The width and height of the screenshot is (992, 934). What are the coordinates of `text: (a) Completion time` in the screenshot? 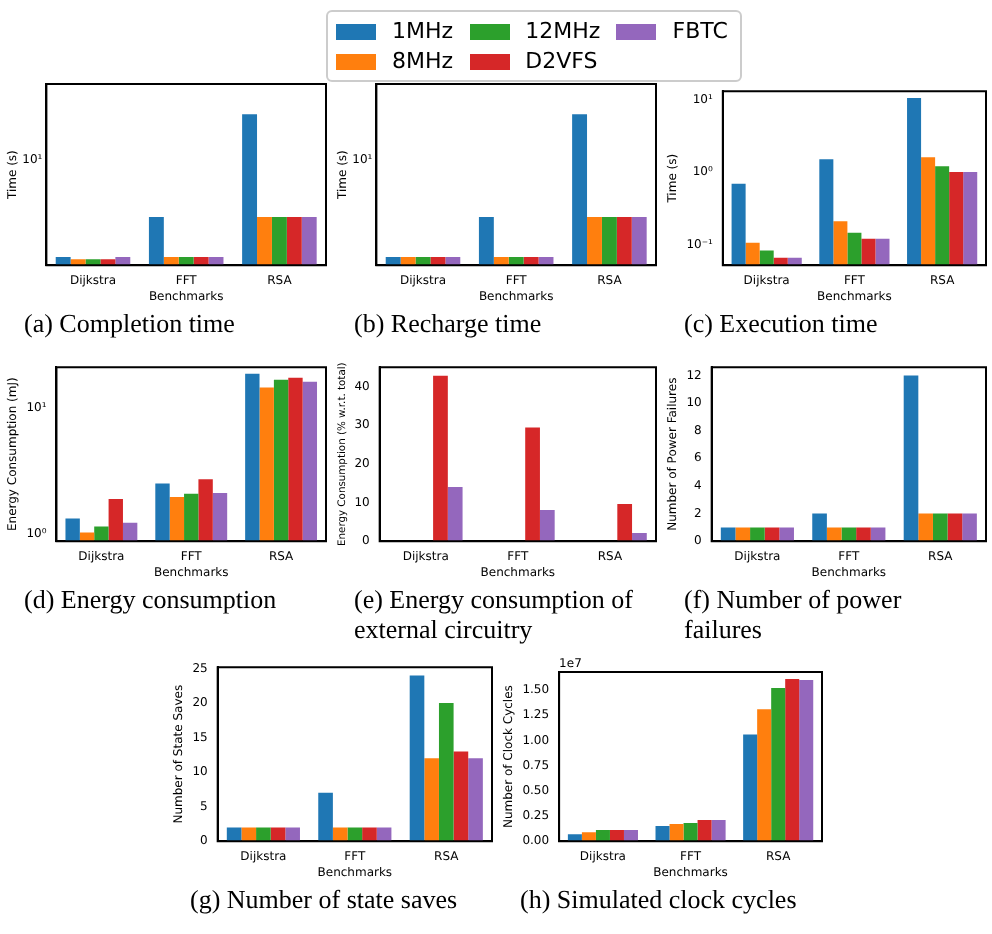 It's located at (129, 322).